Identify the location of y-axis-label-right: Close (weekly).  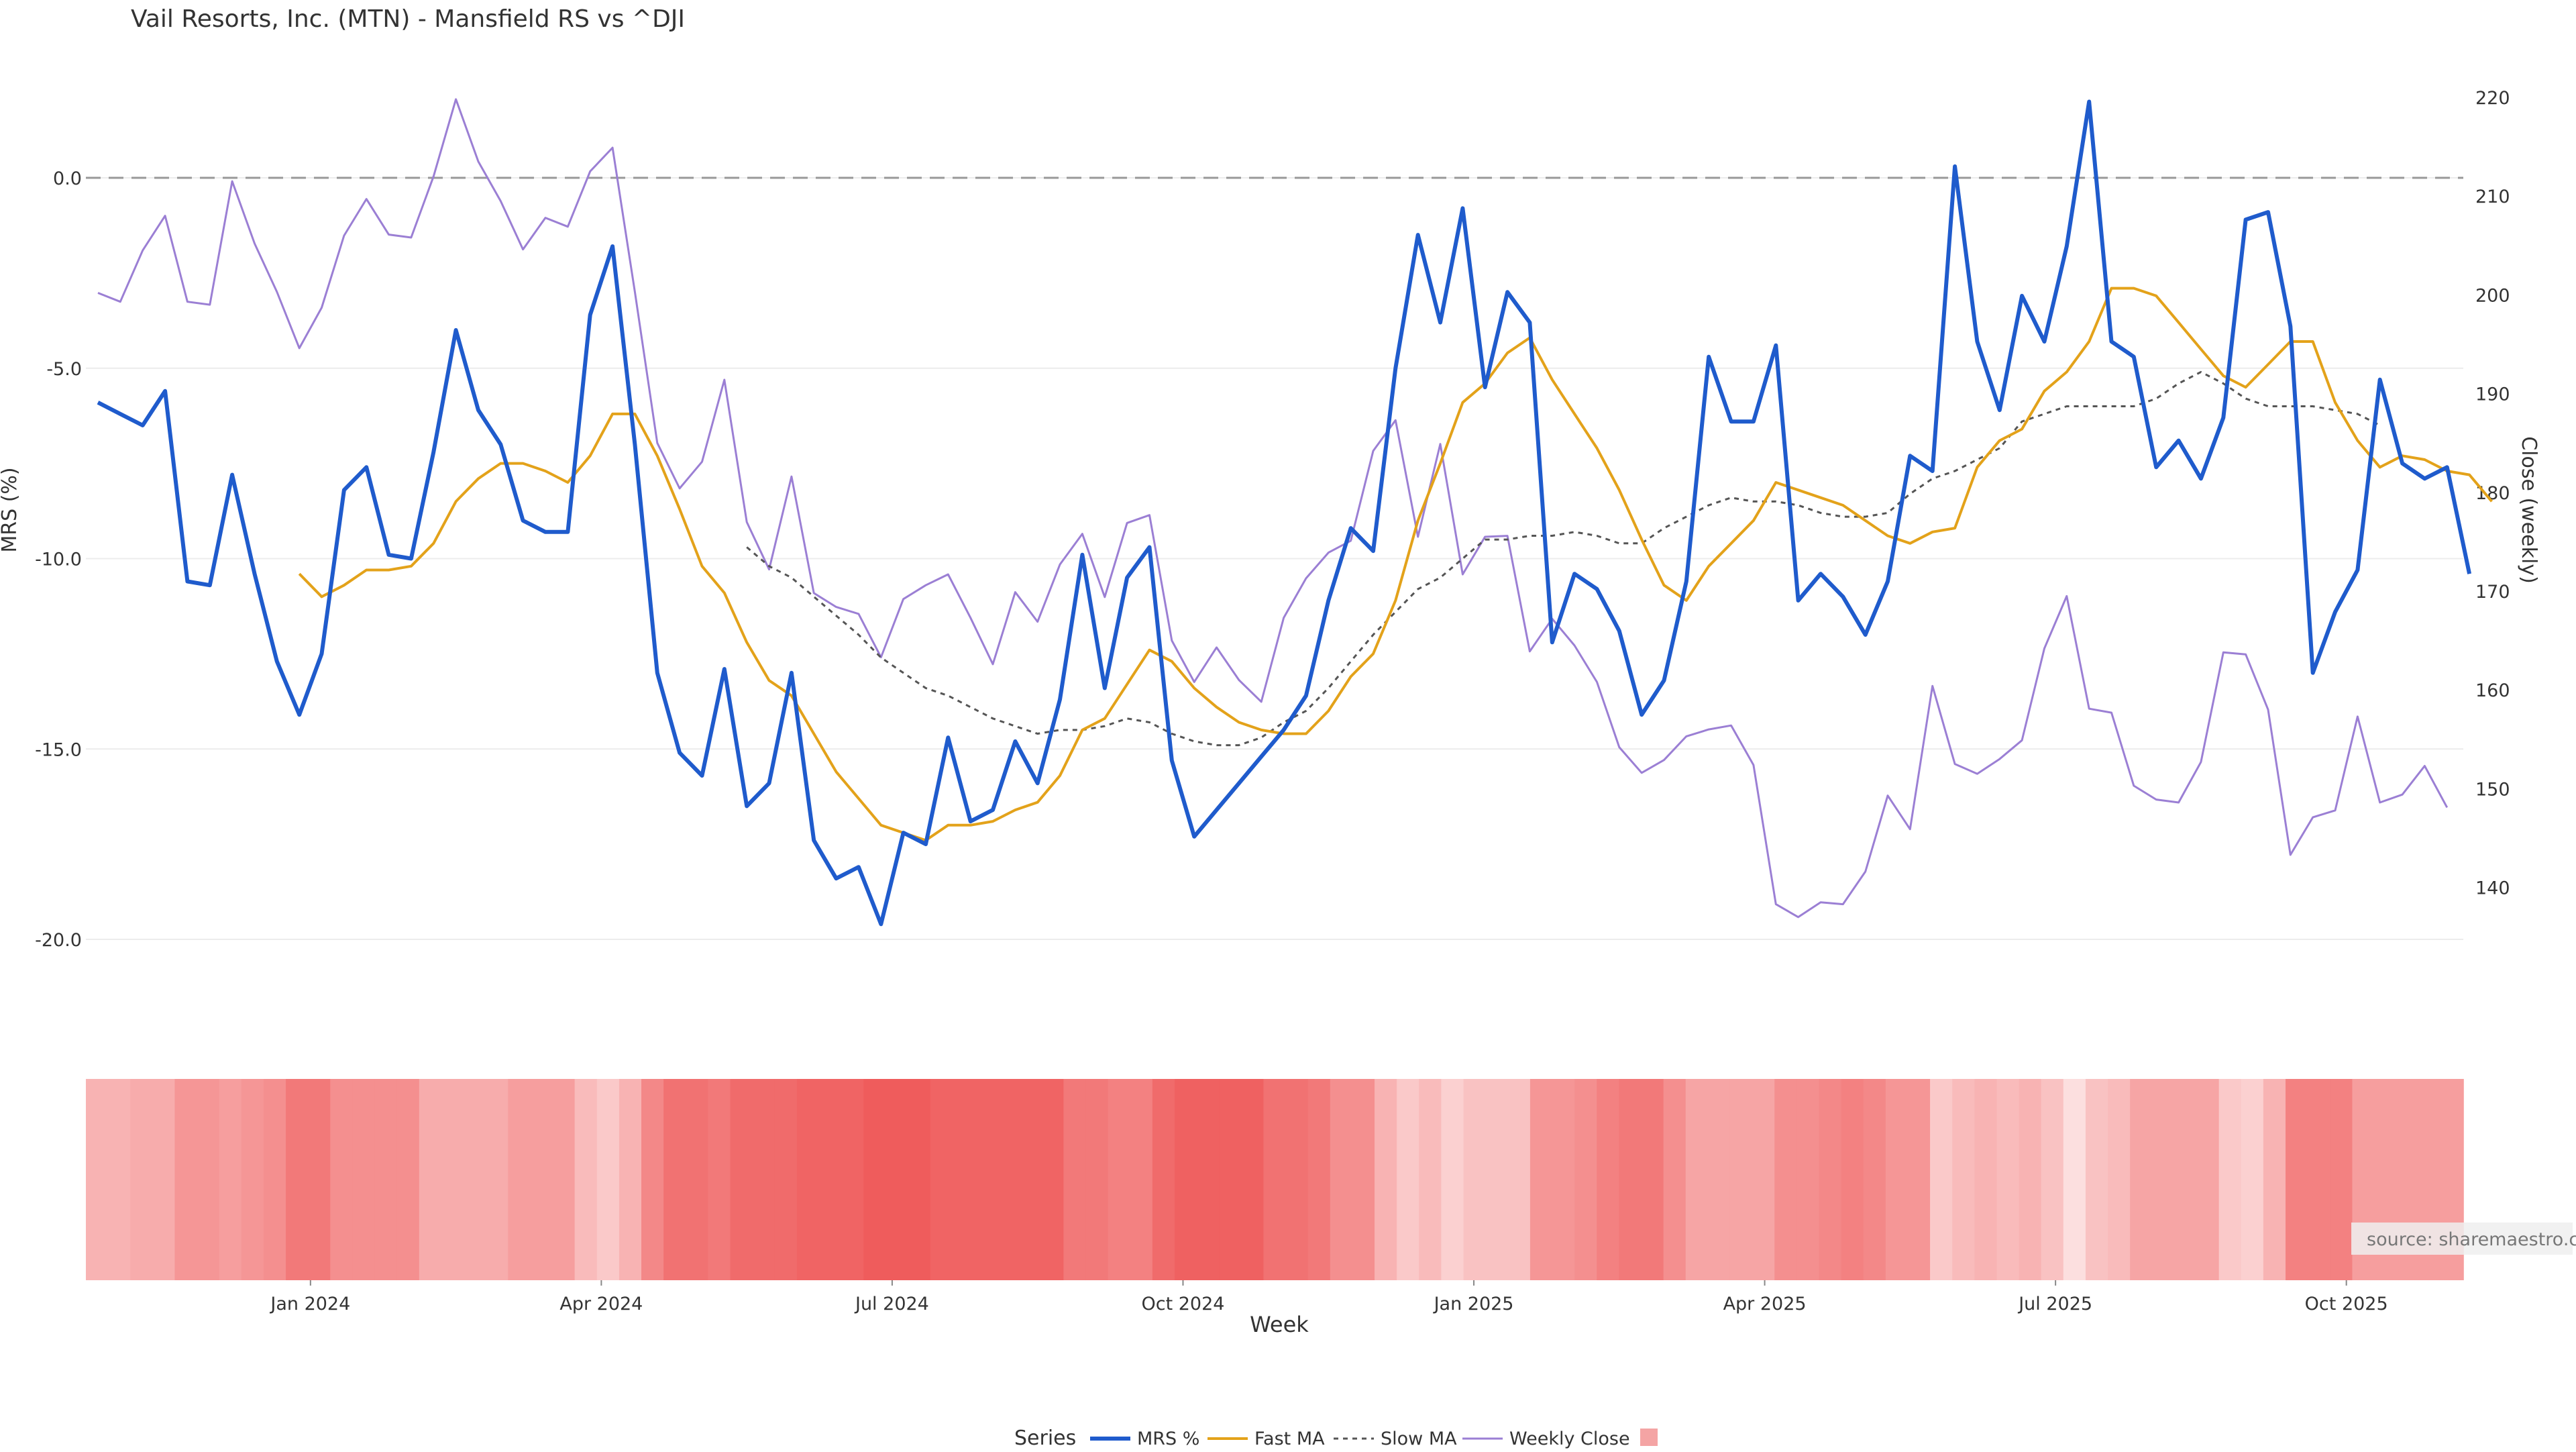
(2528, 510).